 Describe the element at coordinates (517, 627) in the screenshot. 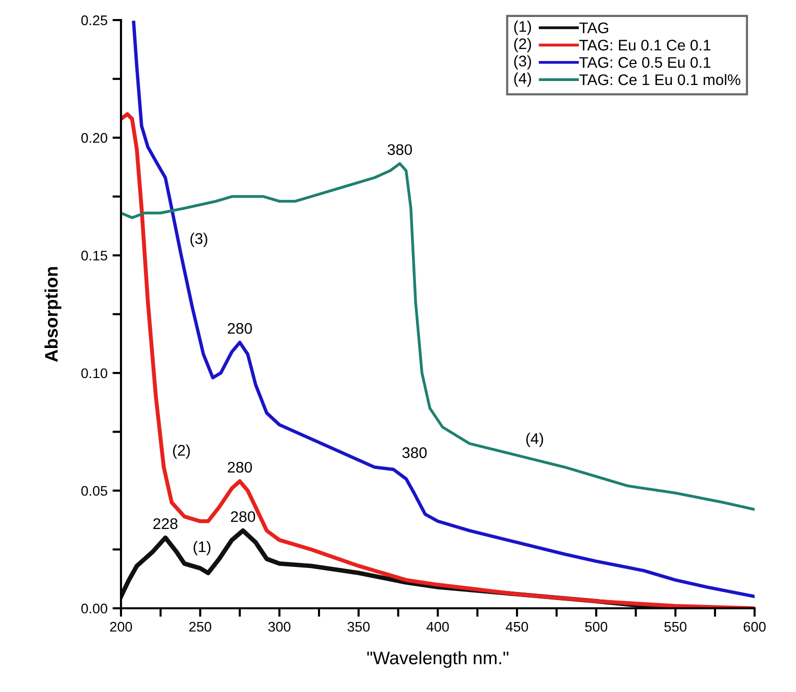

I see `x-tick-label: 450` at that location.